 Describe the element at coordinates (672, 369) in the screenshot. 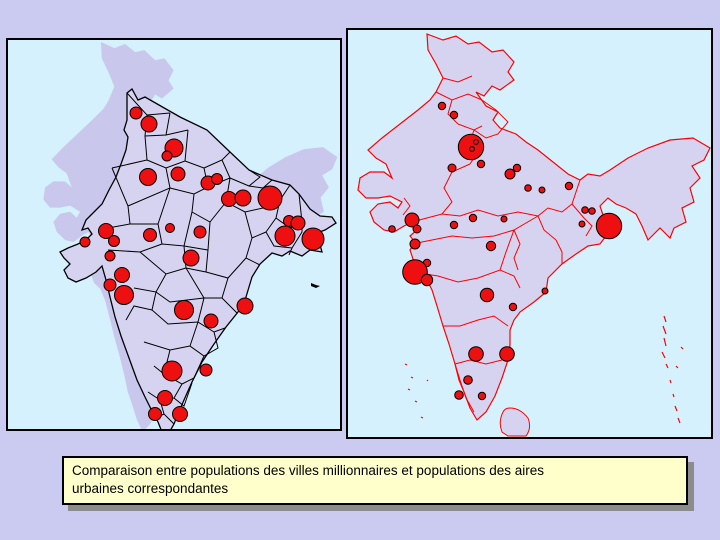

I see `andaman-islands` at that location.